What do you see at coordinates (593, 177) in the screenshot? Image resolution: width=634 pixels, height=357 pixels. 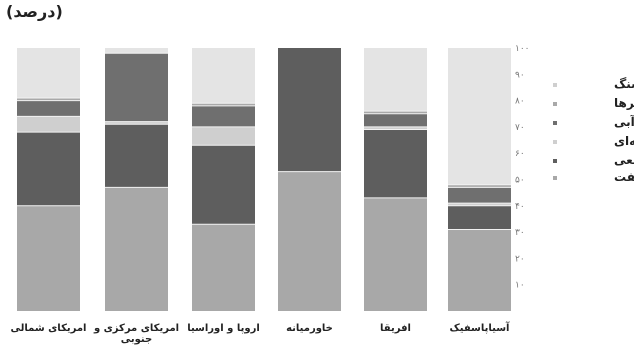 I see `legend-item: نفت` at bounding box center [593, 177].